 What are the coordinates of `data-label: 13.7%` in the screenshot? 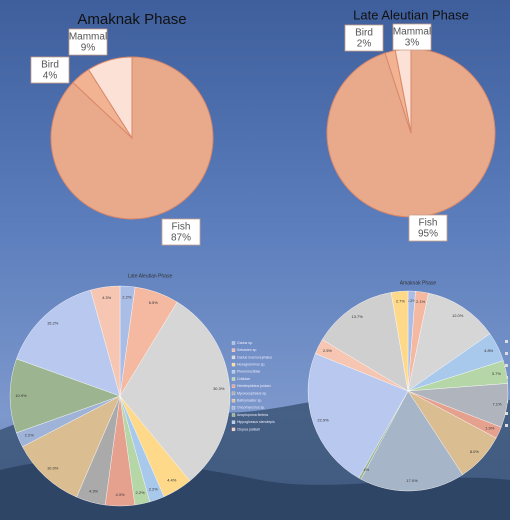 It's located at (358, 316).